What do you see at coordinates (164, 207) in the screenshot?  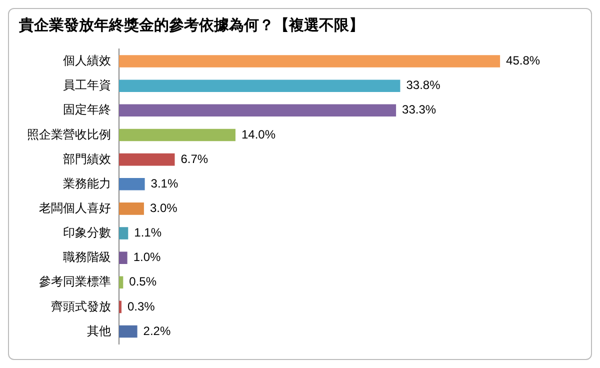 I see `data-label: 3.0%` at bounding box center [164, 207].